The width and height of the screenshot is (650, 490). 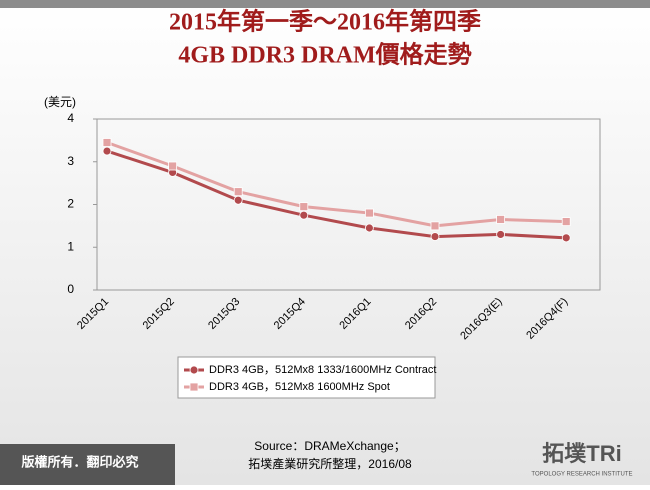 What do you see at coordinates (70, 246) in the screenshot?
I see `y-tick-label: 1` at bounding box center [70, 246].